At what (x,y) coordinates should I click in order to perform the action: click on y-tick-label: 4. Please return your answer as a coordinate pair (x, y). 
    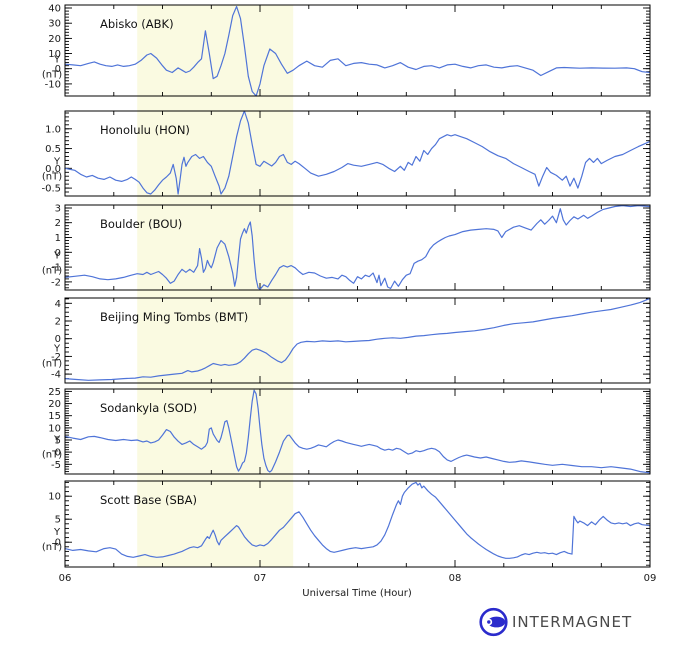
    Looking at the image, I should click on (58, 304).